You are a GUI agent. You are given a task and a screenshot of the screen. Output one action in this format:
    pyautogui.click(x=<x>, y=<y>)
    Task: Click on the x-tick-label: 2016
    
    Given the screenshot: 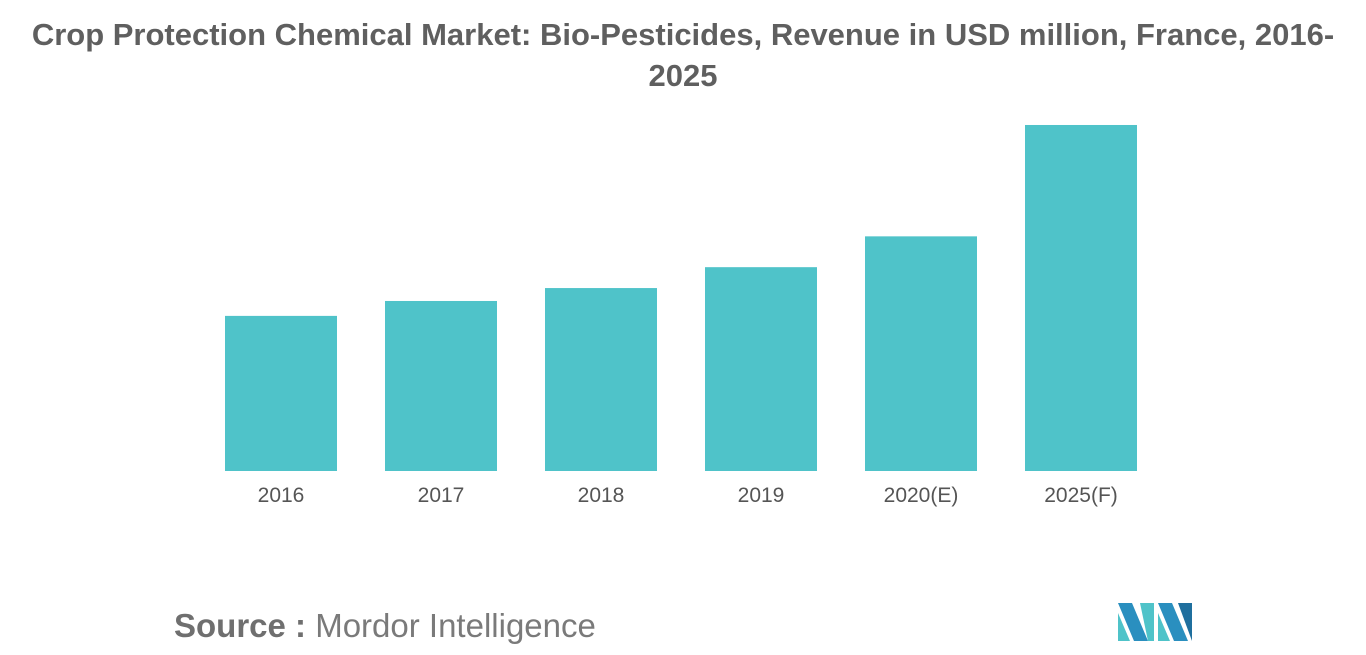 What is the action you would take?
    pyautogui.click(x=281, y=495)
    